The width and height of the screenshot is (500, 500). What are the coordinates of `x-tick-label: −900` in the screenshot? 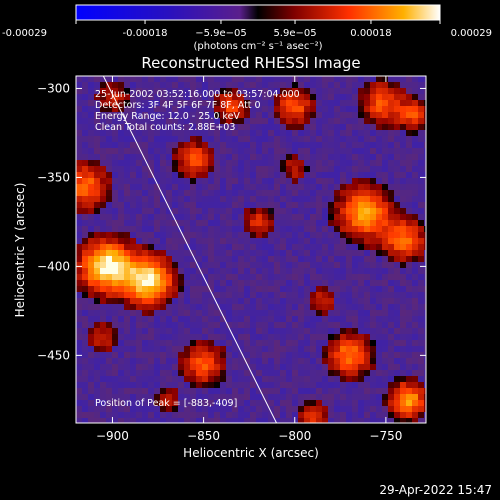 It's located at (112, 436).